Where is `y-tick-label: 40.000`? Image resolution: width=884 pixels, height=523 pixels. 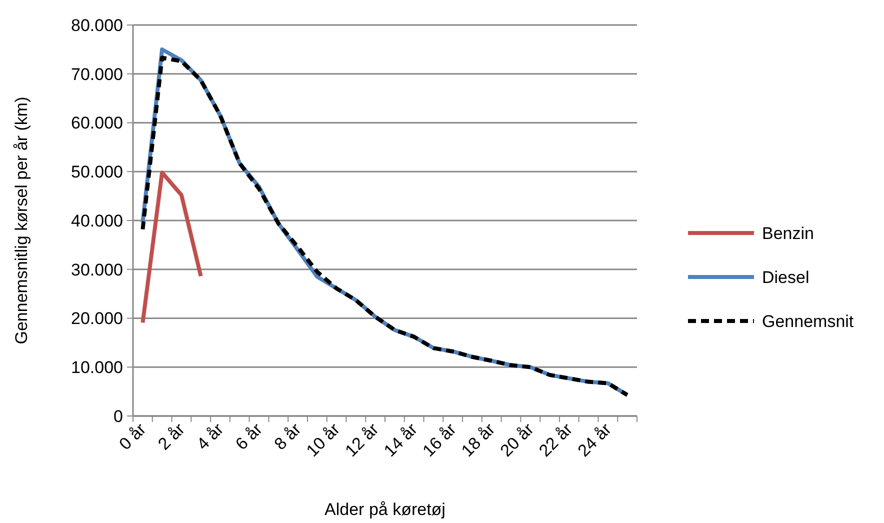 y-tick-label: 40.000 is located at coordinates (97, 220).